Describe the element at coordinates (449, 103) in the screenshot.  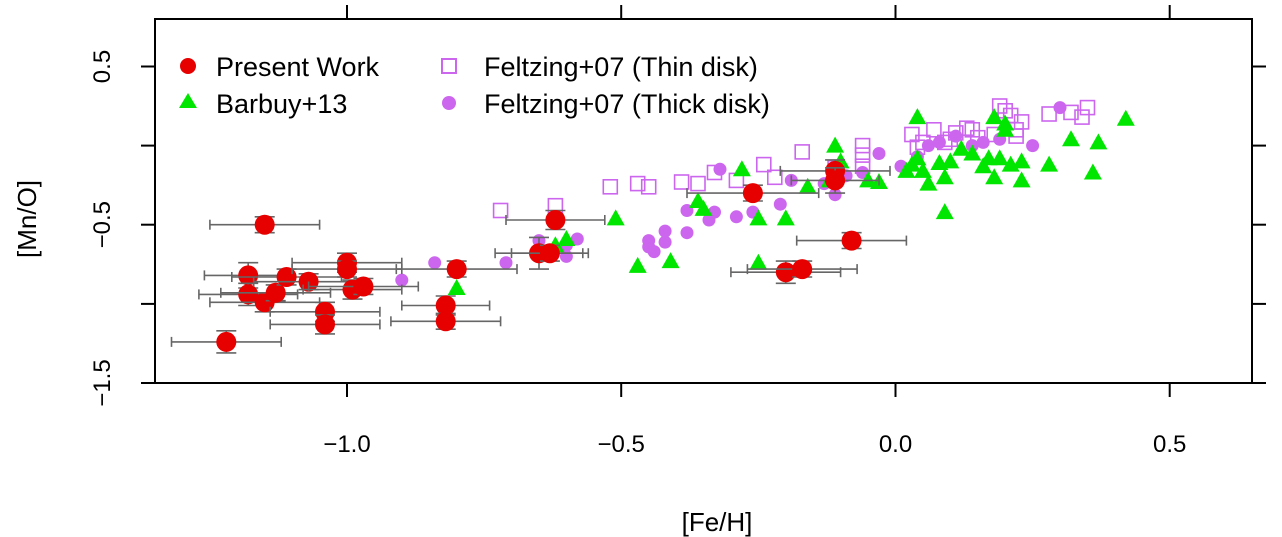
I see `legend-marker-feltzing-thick` at that location.